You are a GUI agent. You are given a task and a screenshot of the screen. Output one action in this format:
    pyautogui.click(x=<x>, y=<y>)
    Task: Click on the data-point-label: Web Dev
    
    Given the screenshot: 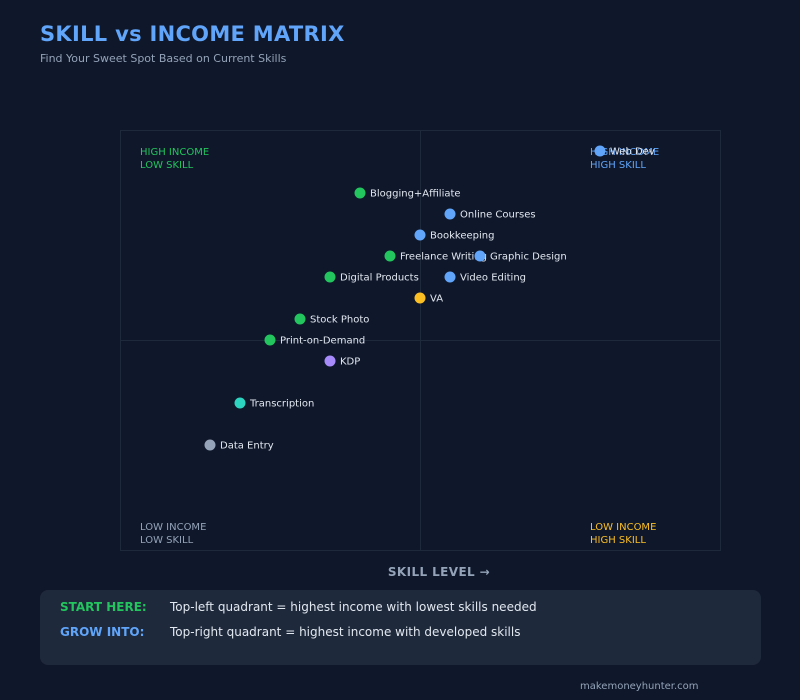 What is the action you would take?
    pyautogui.click(x=632, y=152)
    